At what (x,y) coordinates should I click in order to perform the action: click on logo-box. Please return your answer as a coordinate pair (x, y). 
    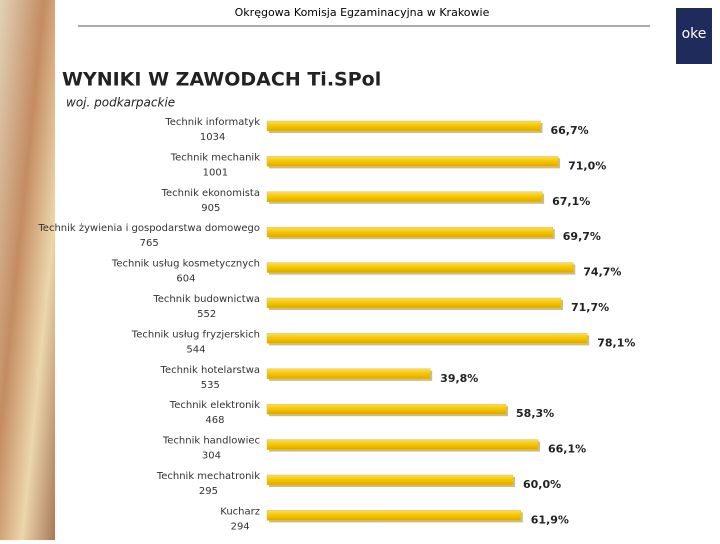
    Looking at the image, I should click on (694, 36).